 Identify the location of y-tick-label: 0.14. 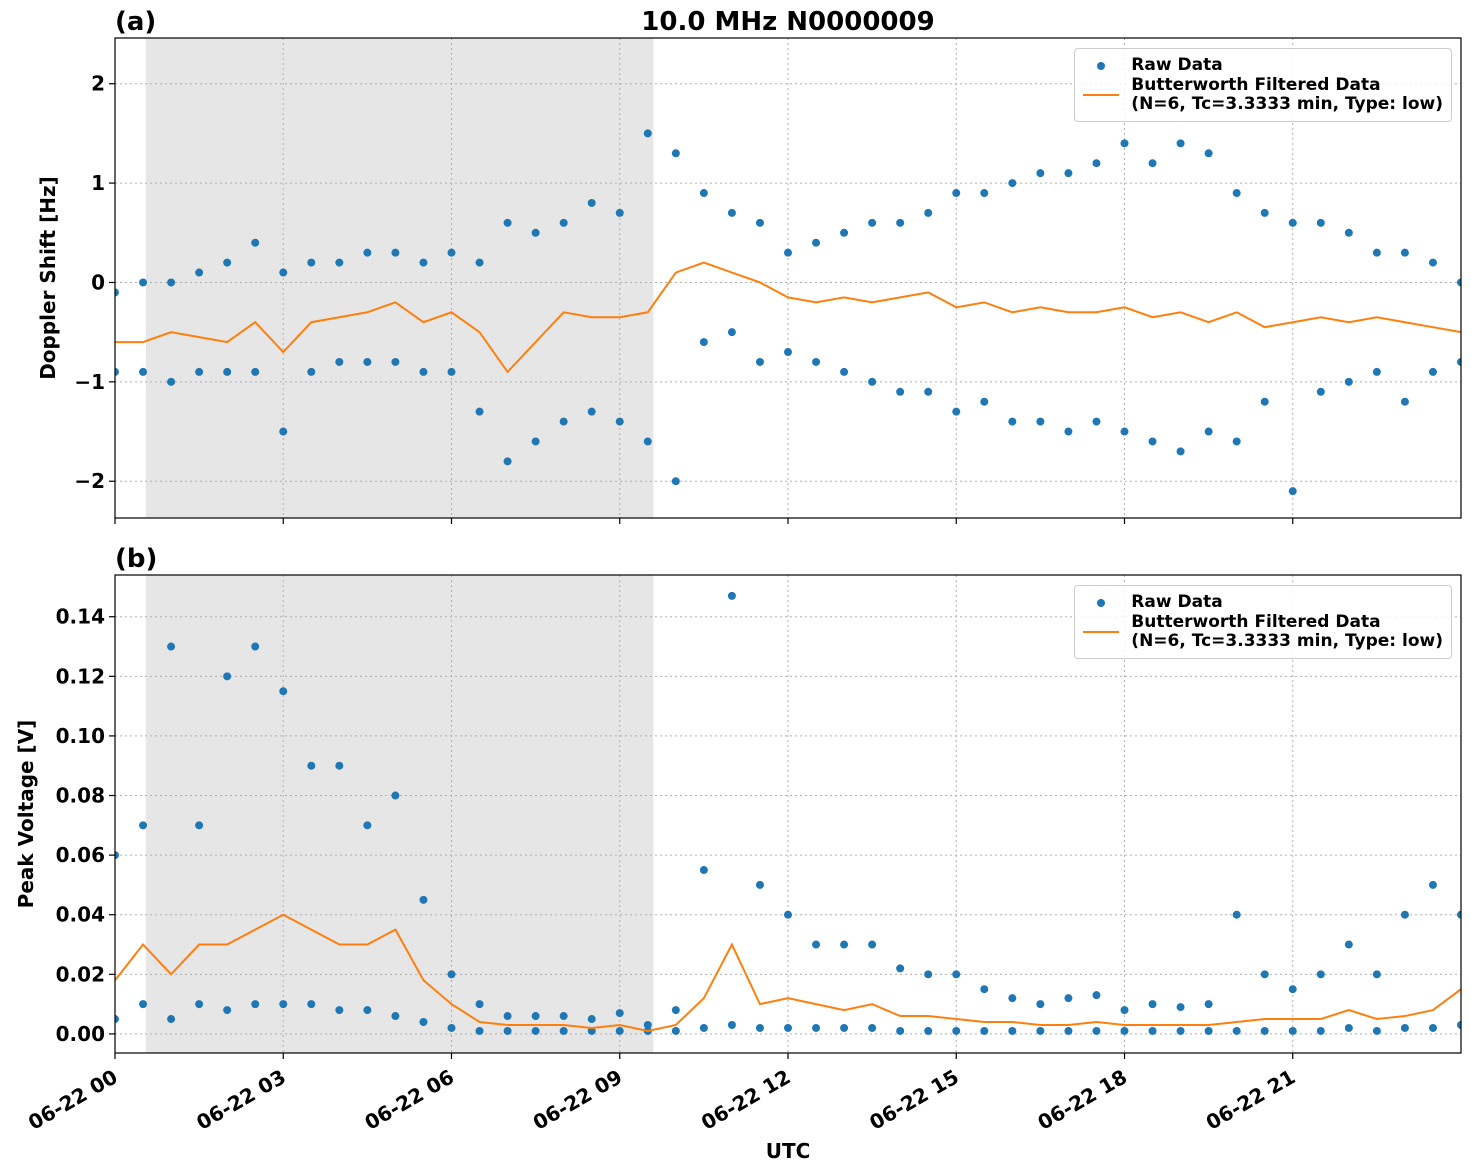
(80, 617).